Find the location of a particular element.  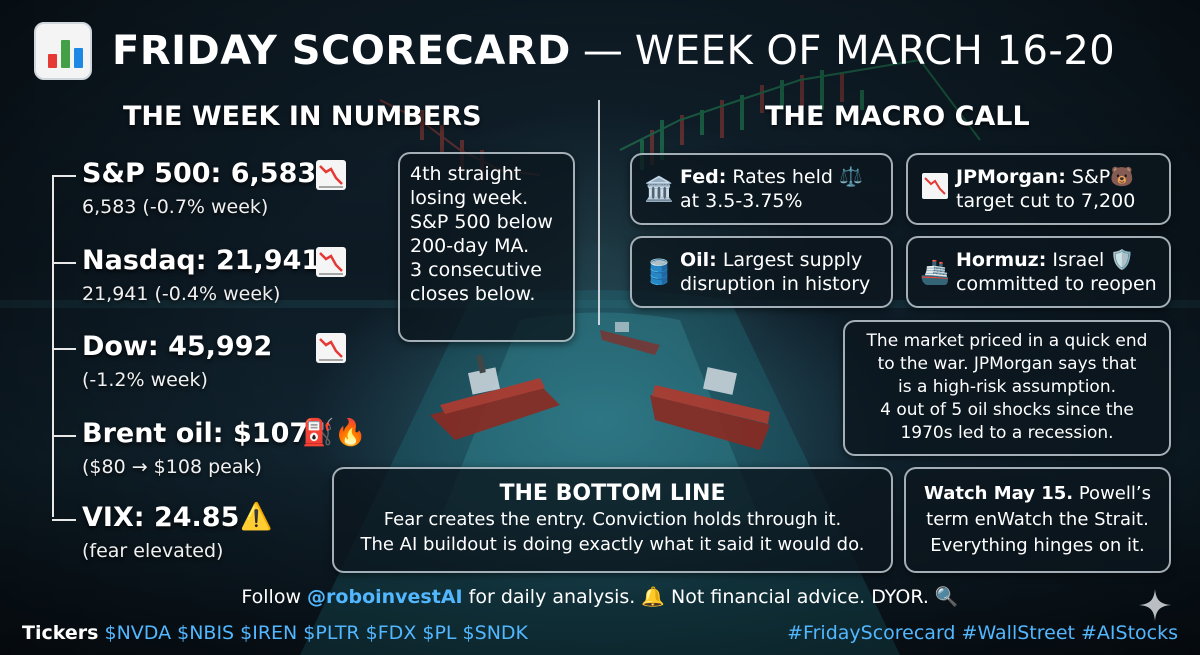

oil-barrel-icon: 🛢️ is located at coordinates (659, 272).